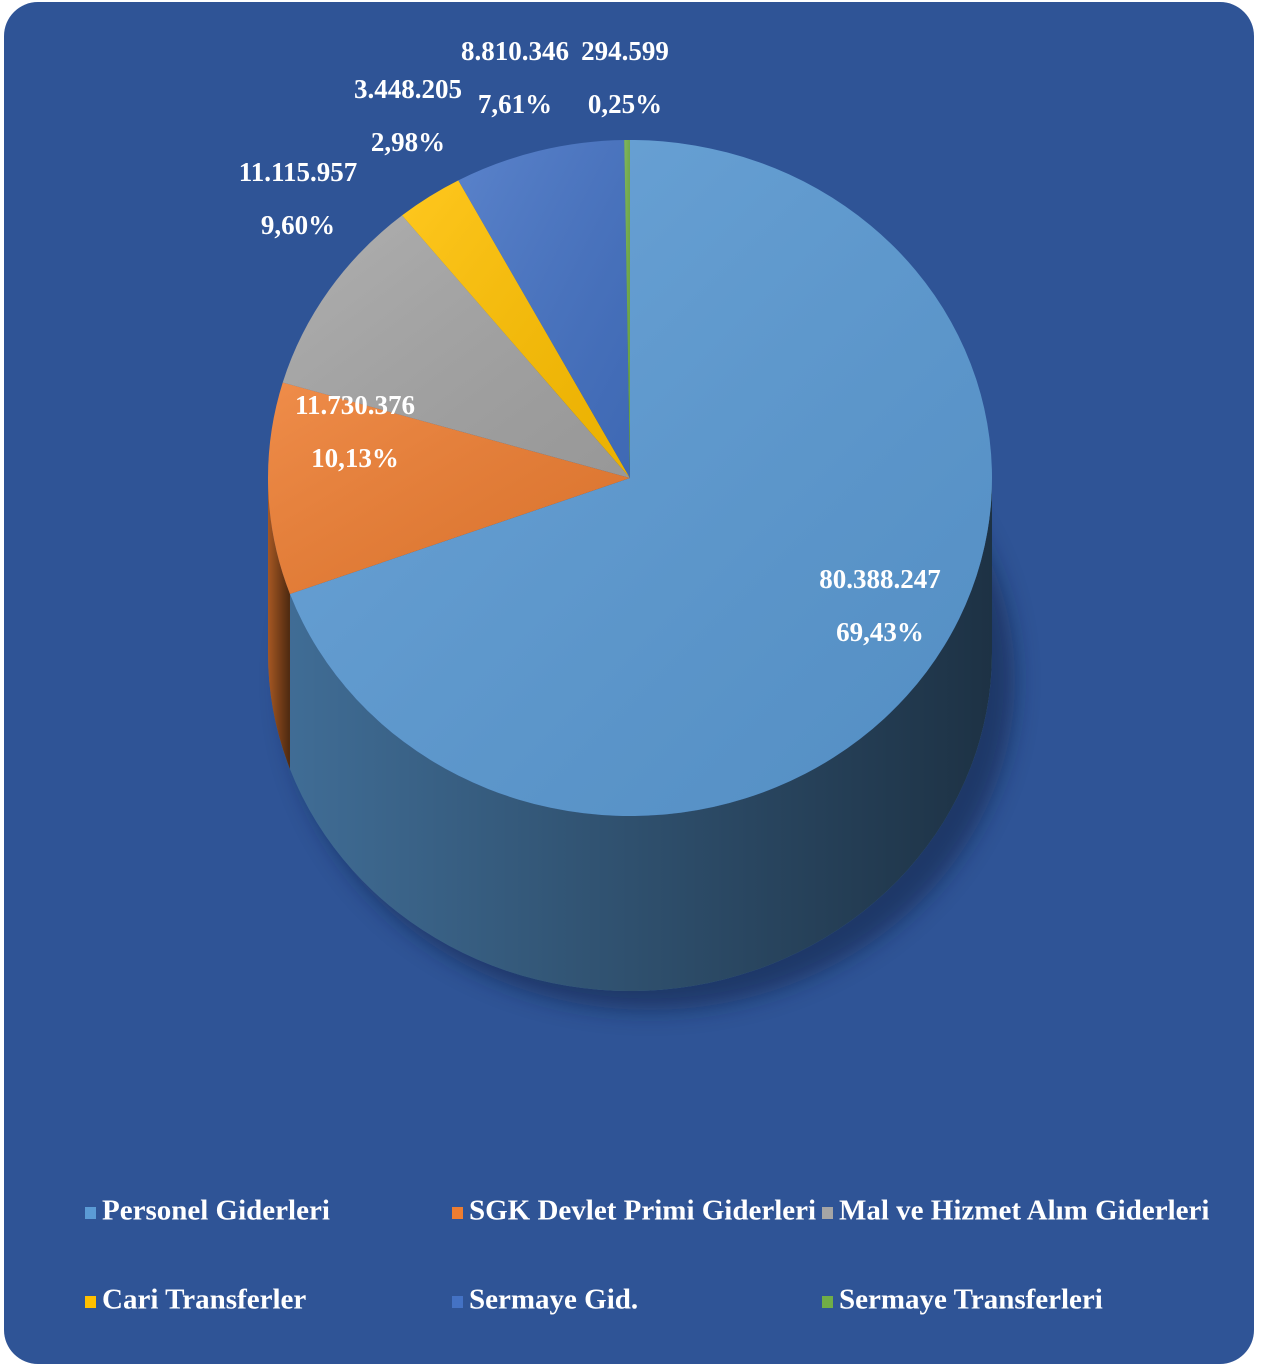 Image resolution: width=1262 pixels, height=1368 pixels. Describe the element at coordinates (880, 579) in the screenshot. I see `value-label: 80.388.247` at that location.